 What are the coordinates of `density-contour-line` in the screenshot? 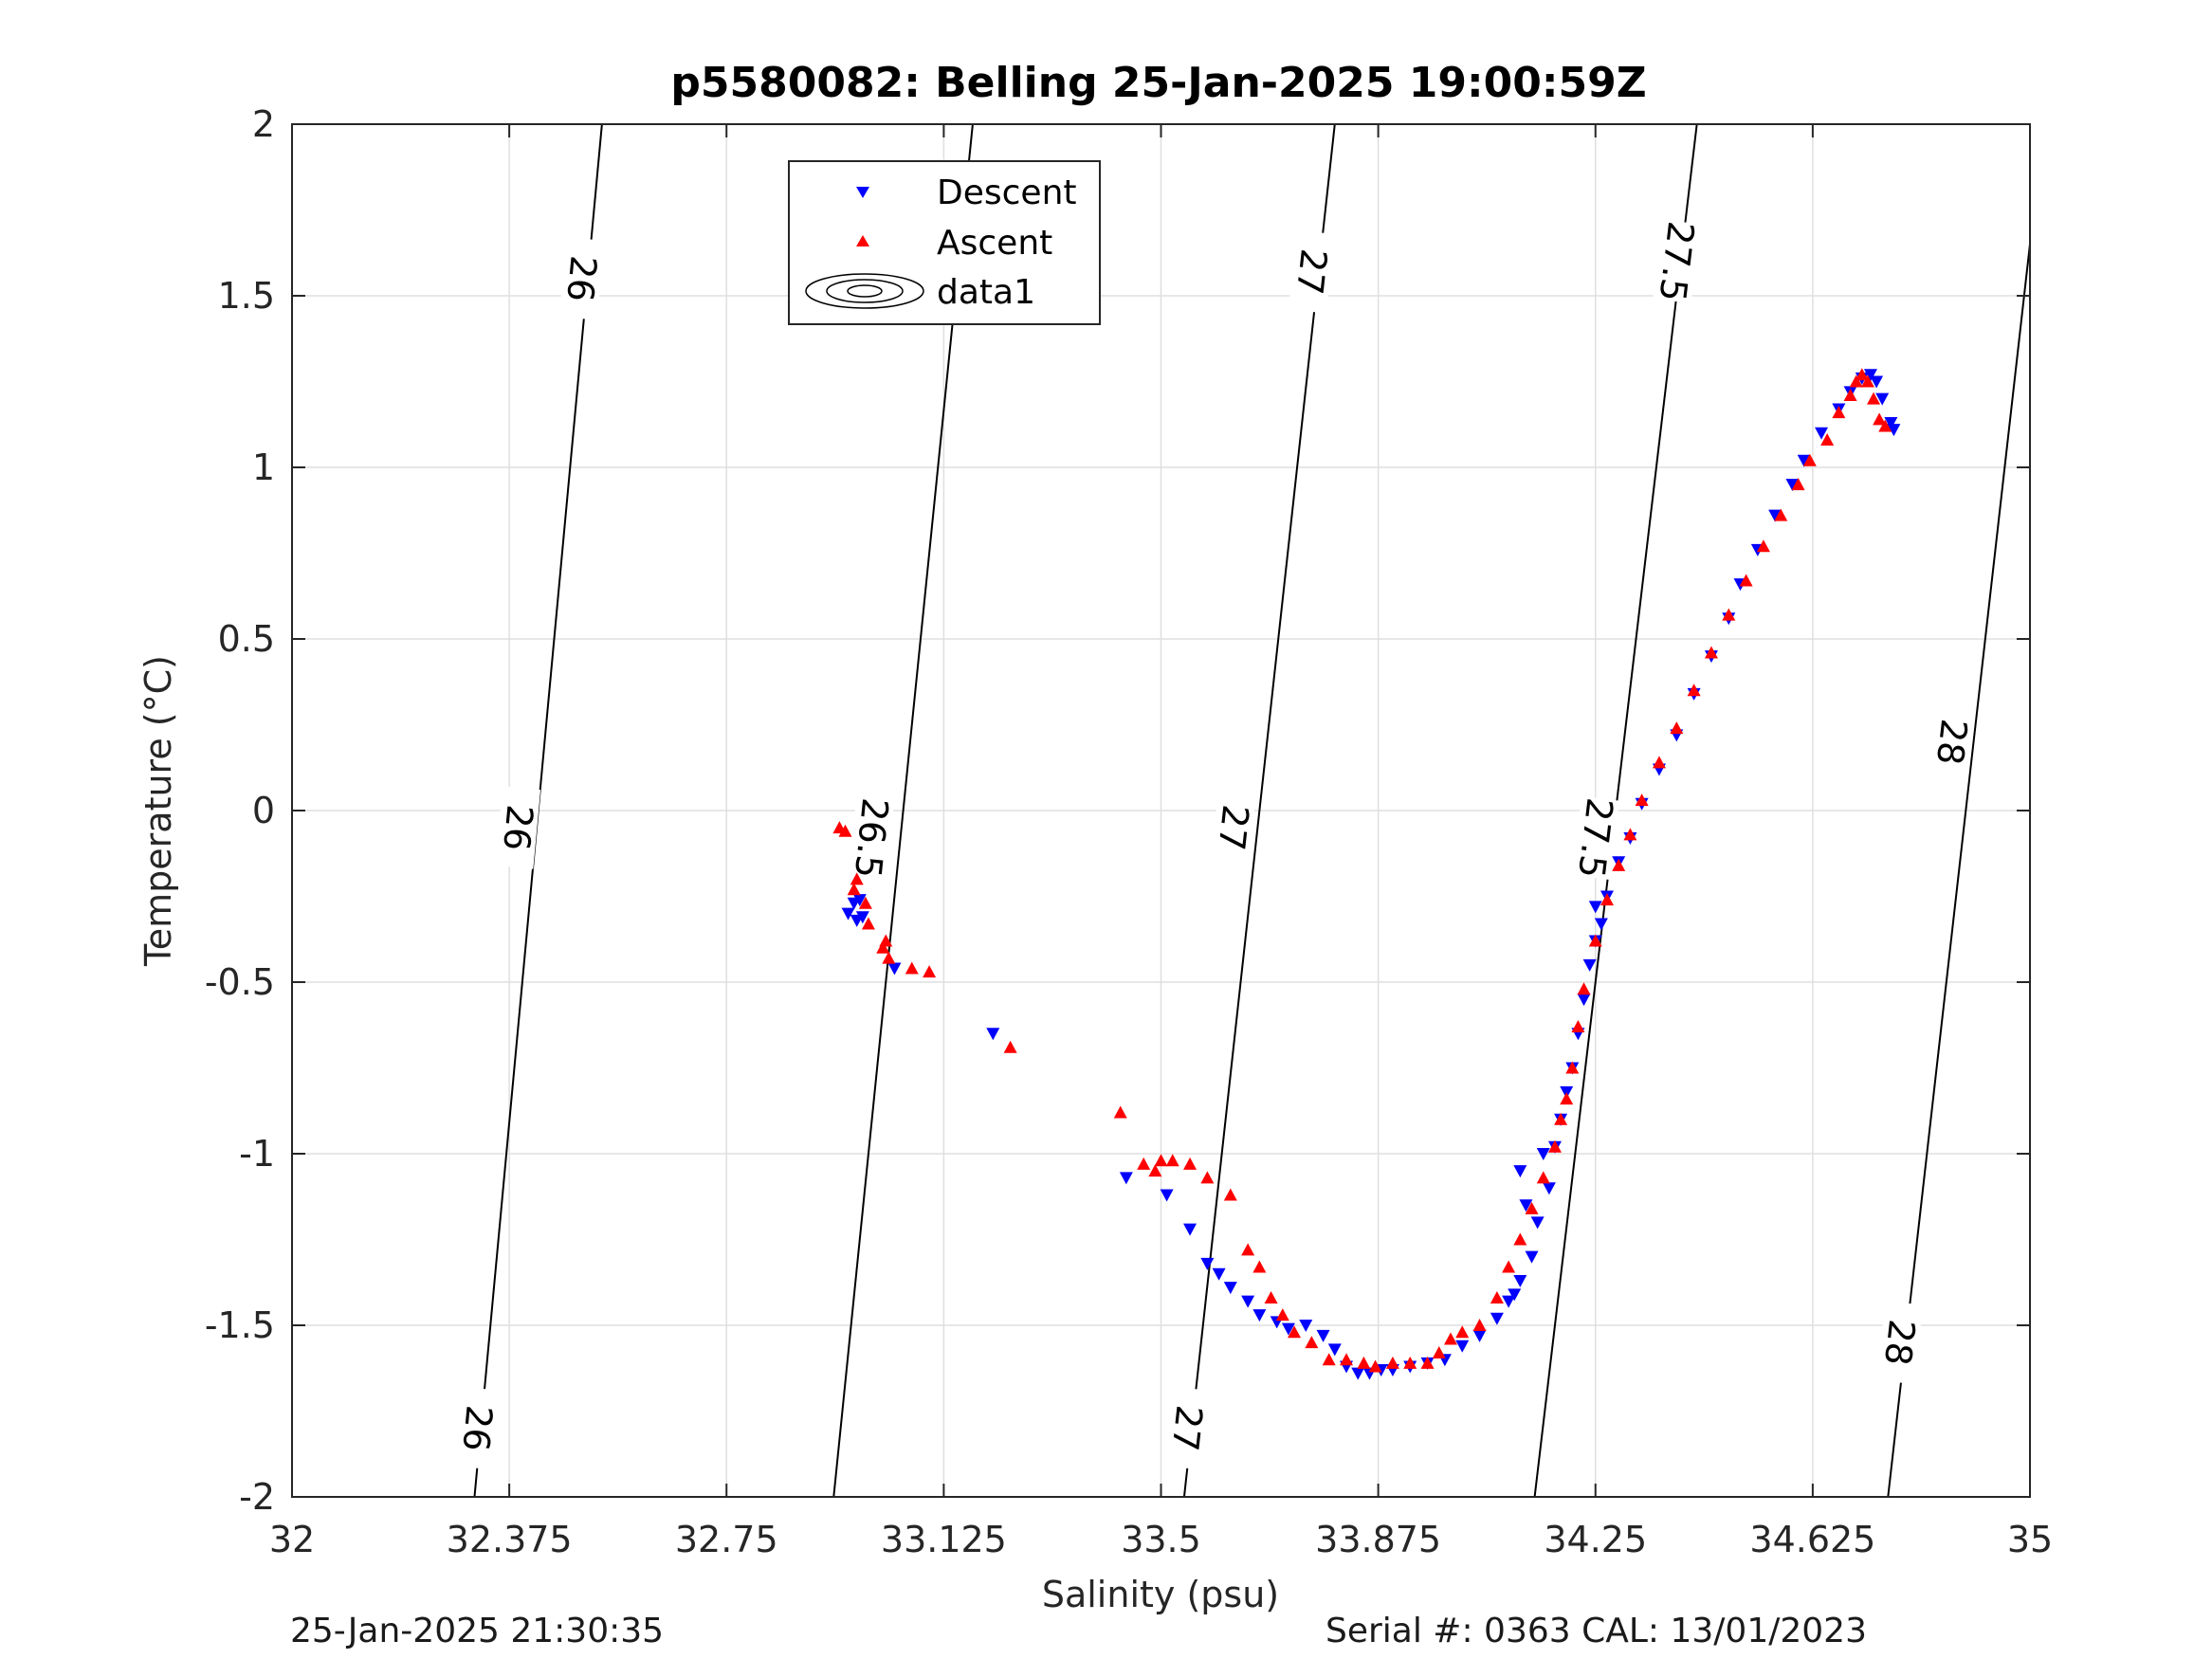 It's located at (1959, 871).